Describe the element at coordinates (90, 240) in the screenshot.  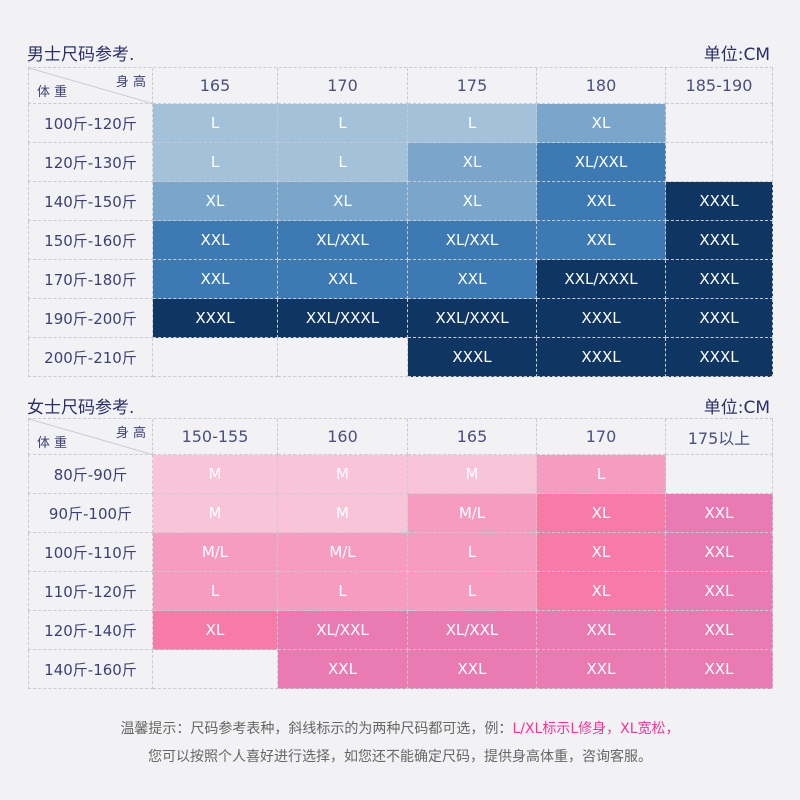
I see `weight-label: 150斤-160斤` at that location.